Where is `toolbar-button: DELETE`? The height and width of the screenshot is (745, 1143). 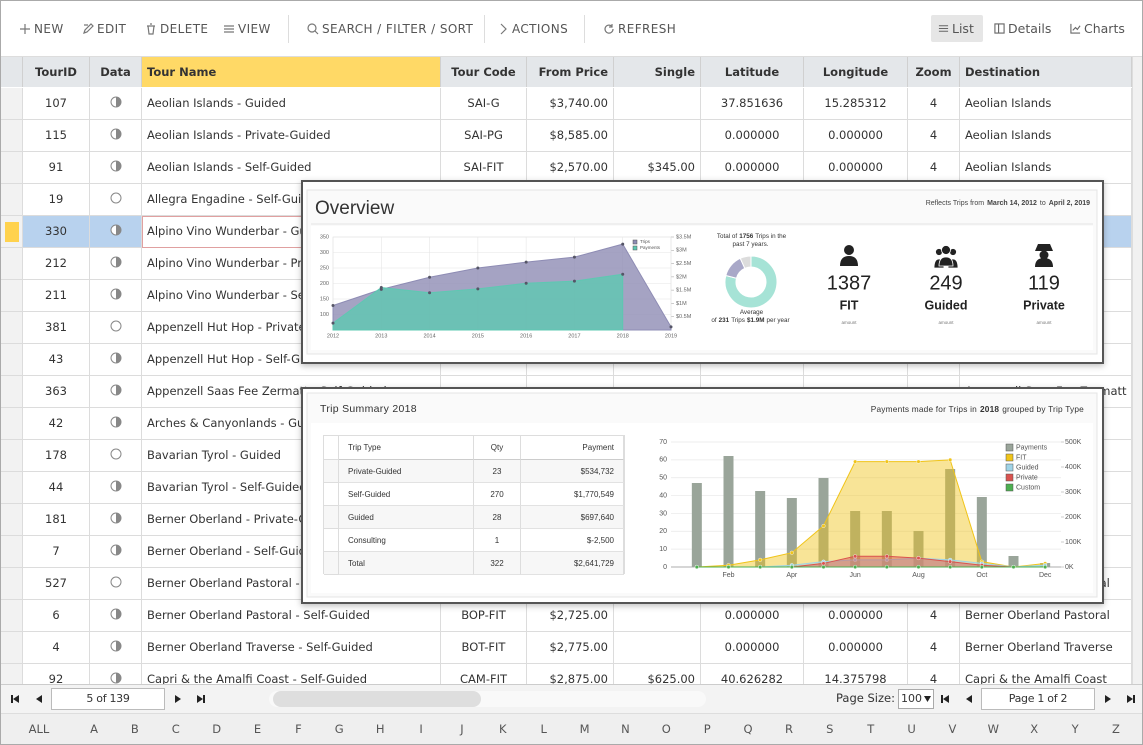 toolbar-button: DELETE is located at coordinates (184, 29).